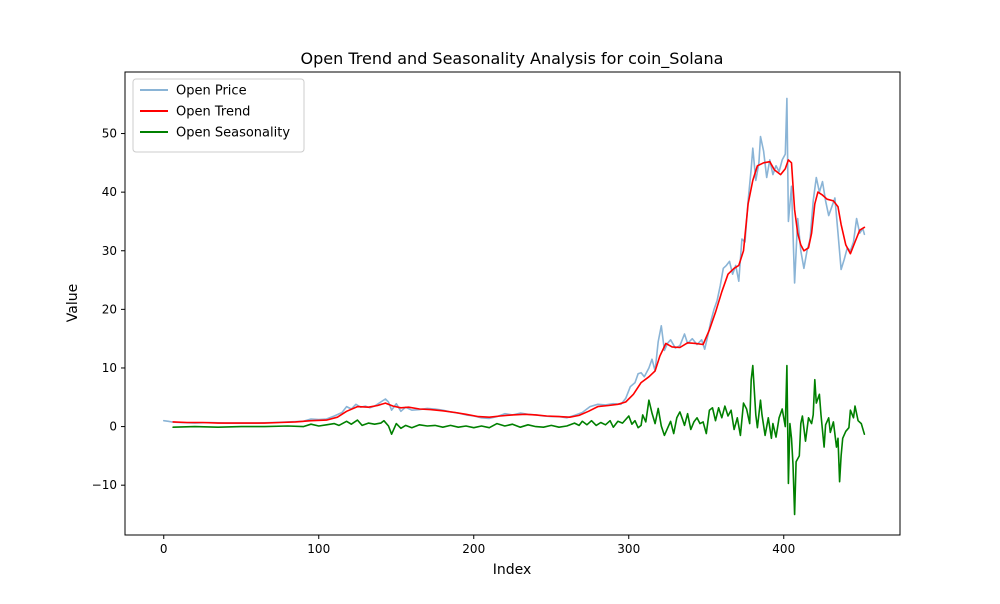 Image resolution: width=1000 pixels, height=604 pixels. What do you see at coordinates (109, 192) in the screenshot?
I see `y-tick-label: 40` at bounding box center [109, 192].